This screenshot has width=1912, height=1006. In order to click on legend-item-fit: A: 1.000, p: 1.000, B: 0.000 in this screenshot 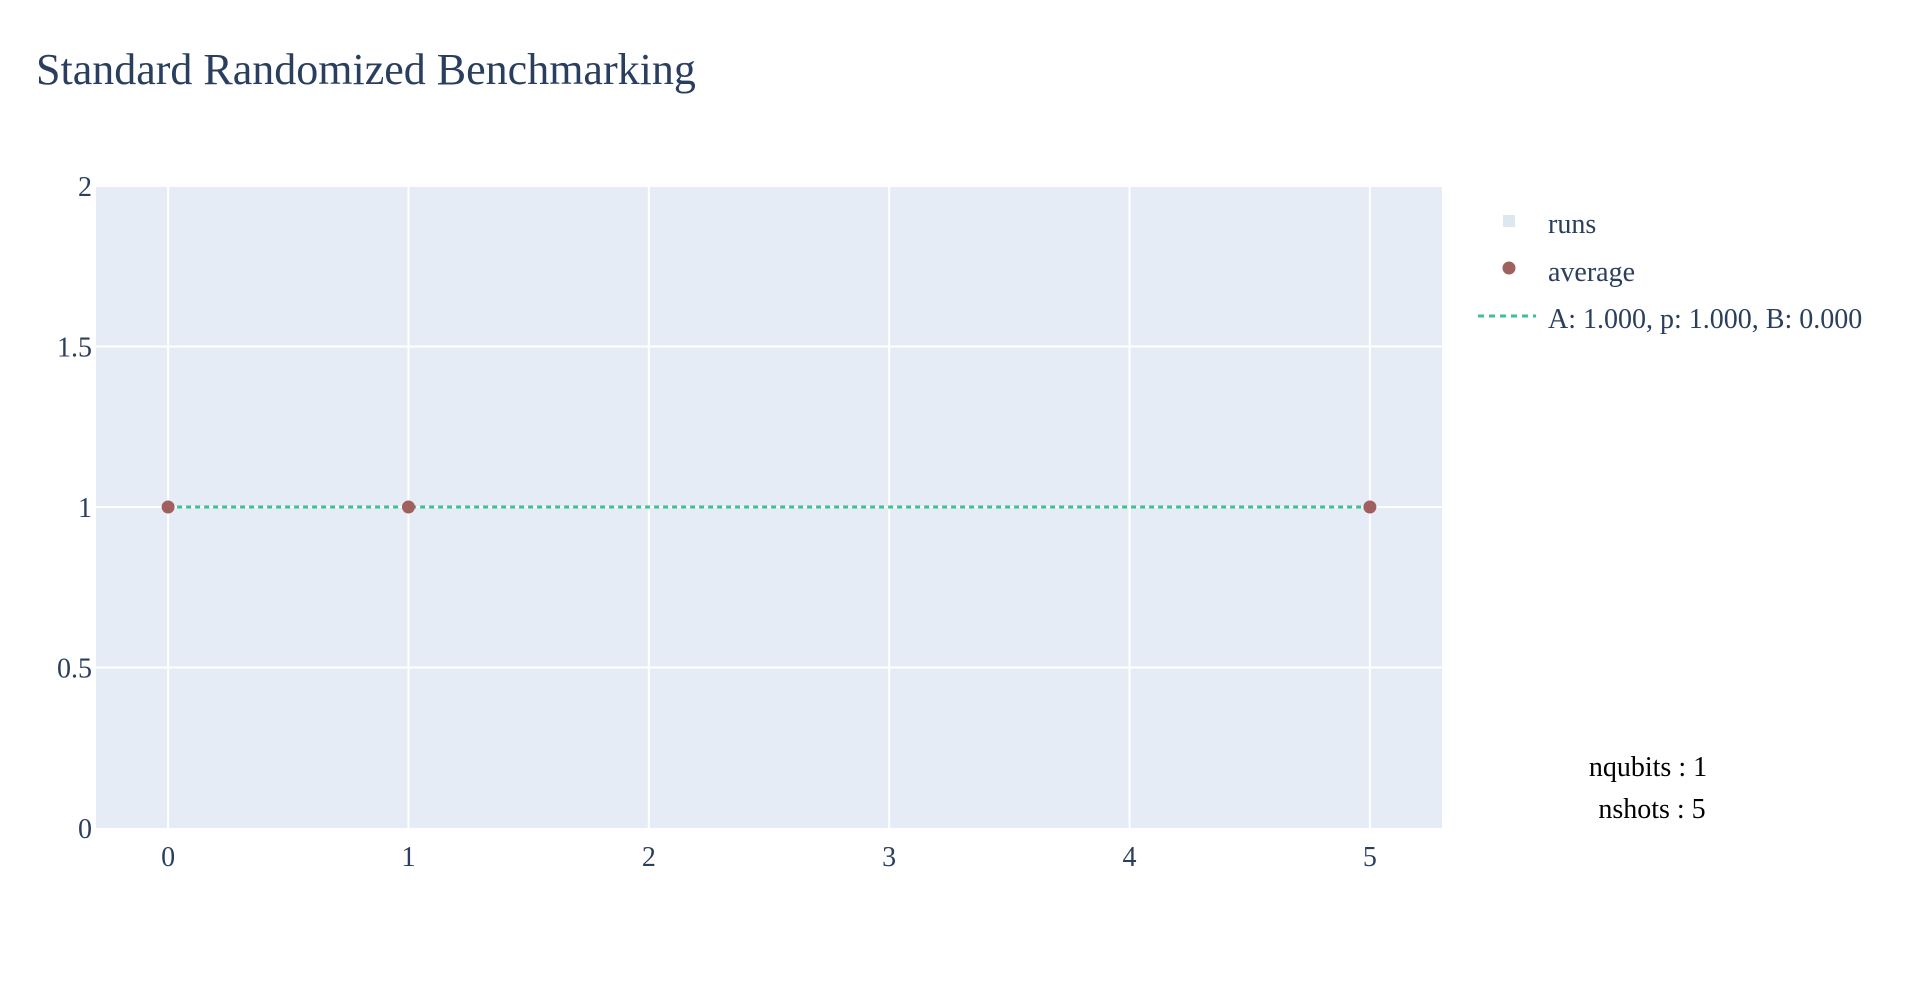, I will do `click(1670, 319)`.